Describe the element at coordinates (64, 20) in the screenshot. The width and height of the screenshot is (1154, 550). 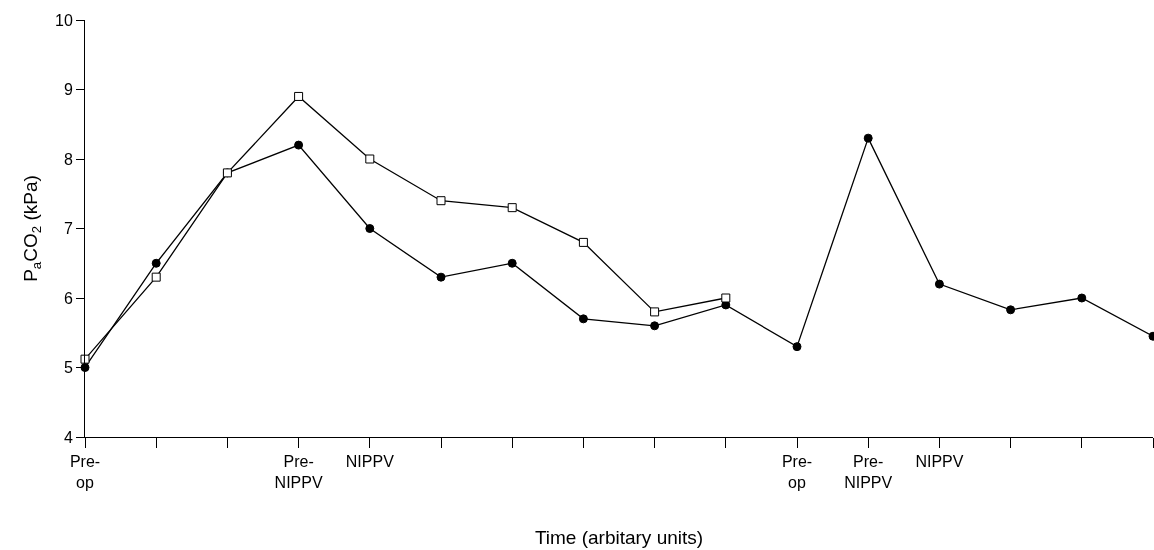
I see `y-tick-label: 10` at that location.